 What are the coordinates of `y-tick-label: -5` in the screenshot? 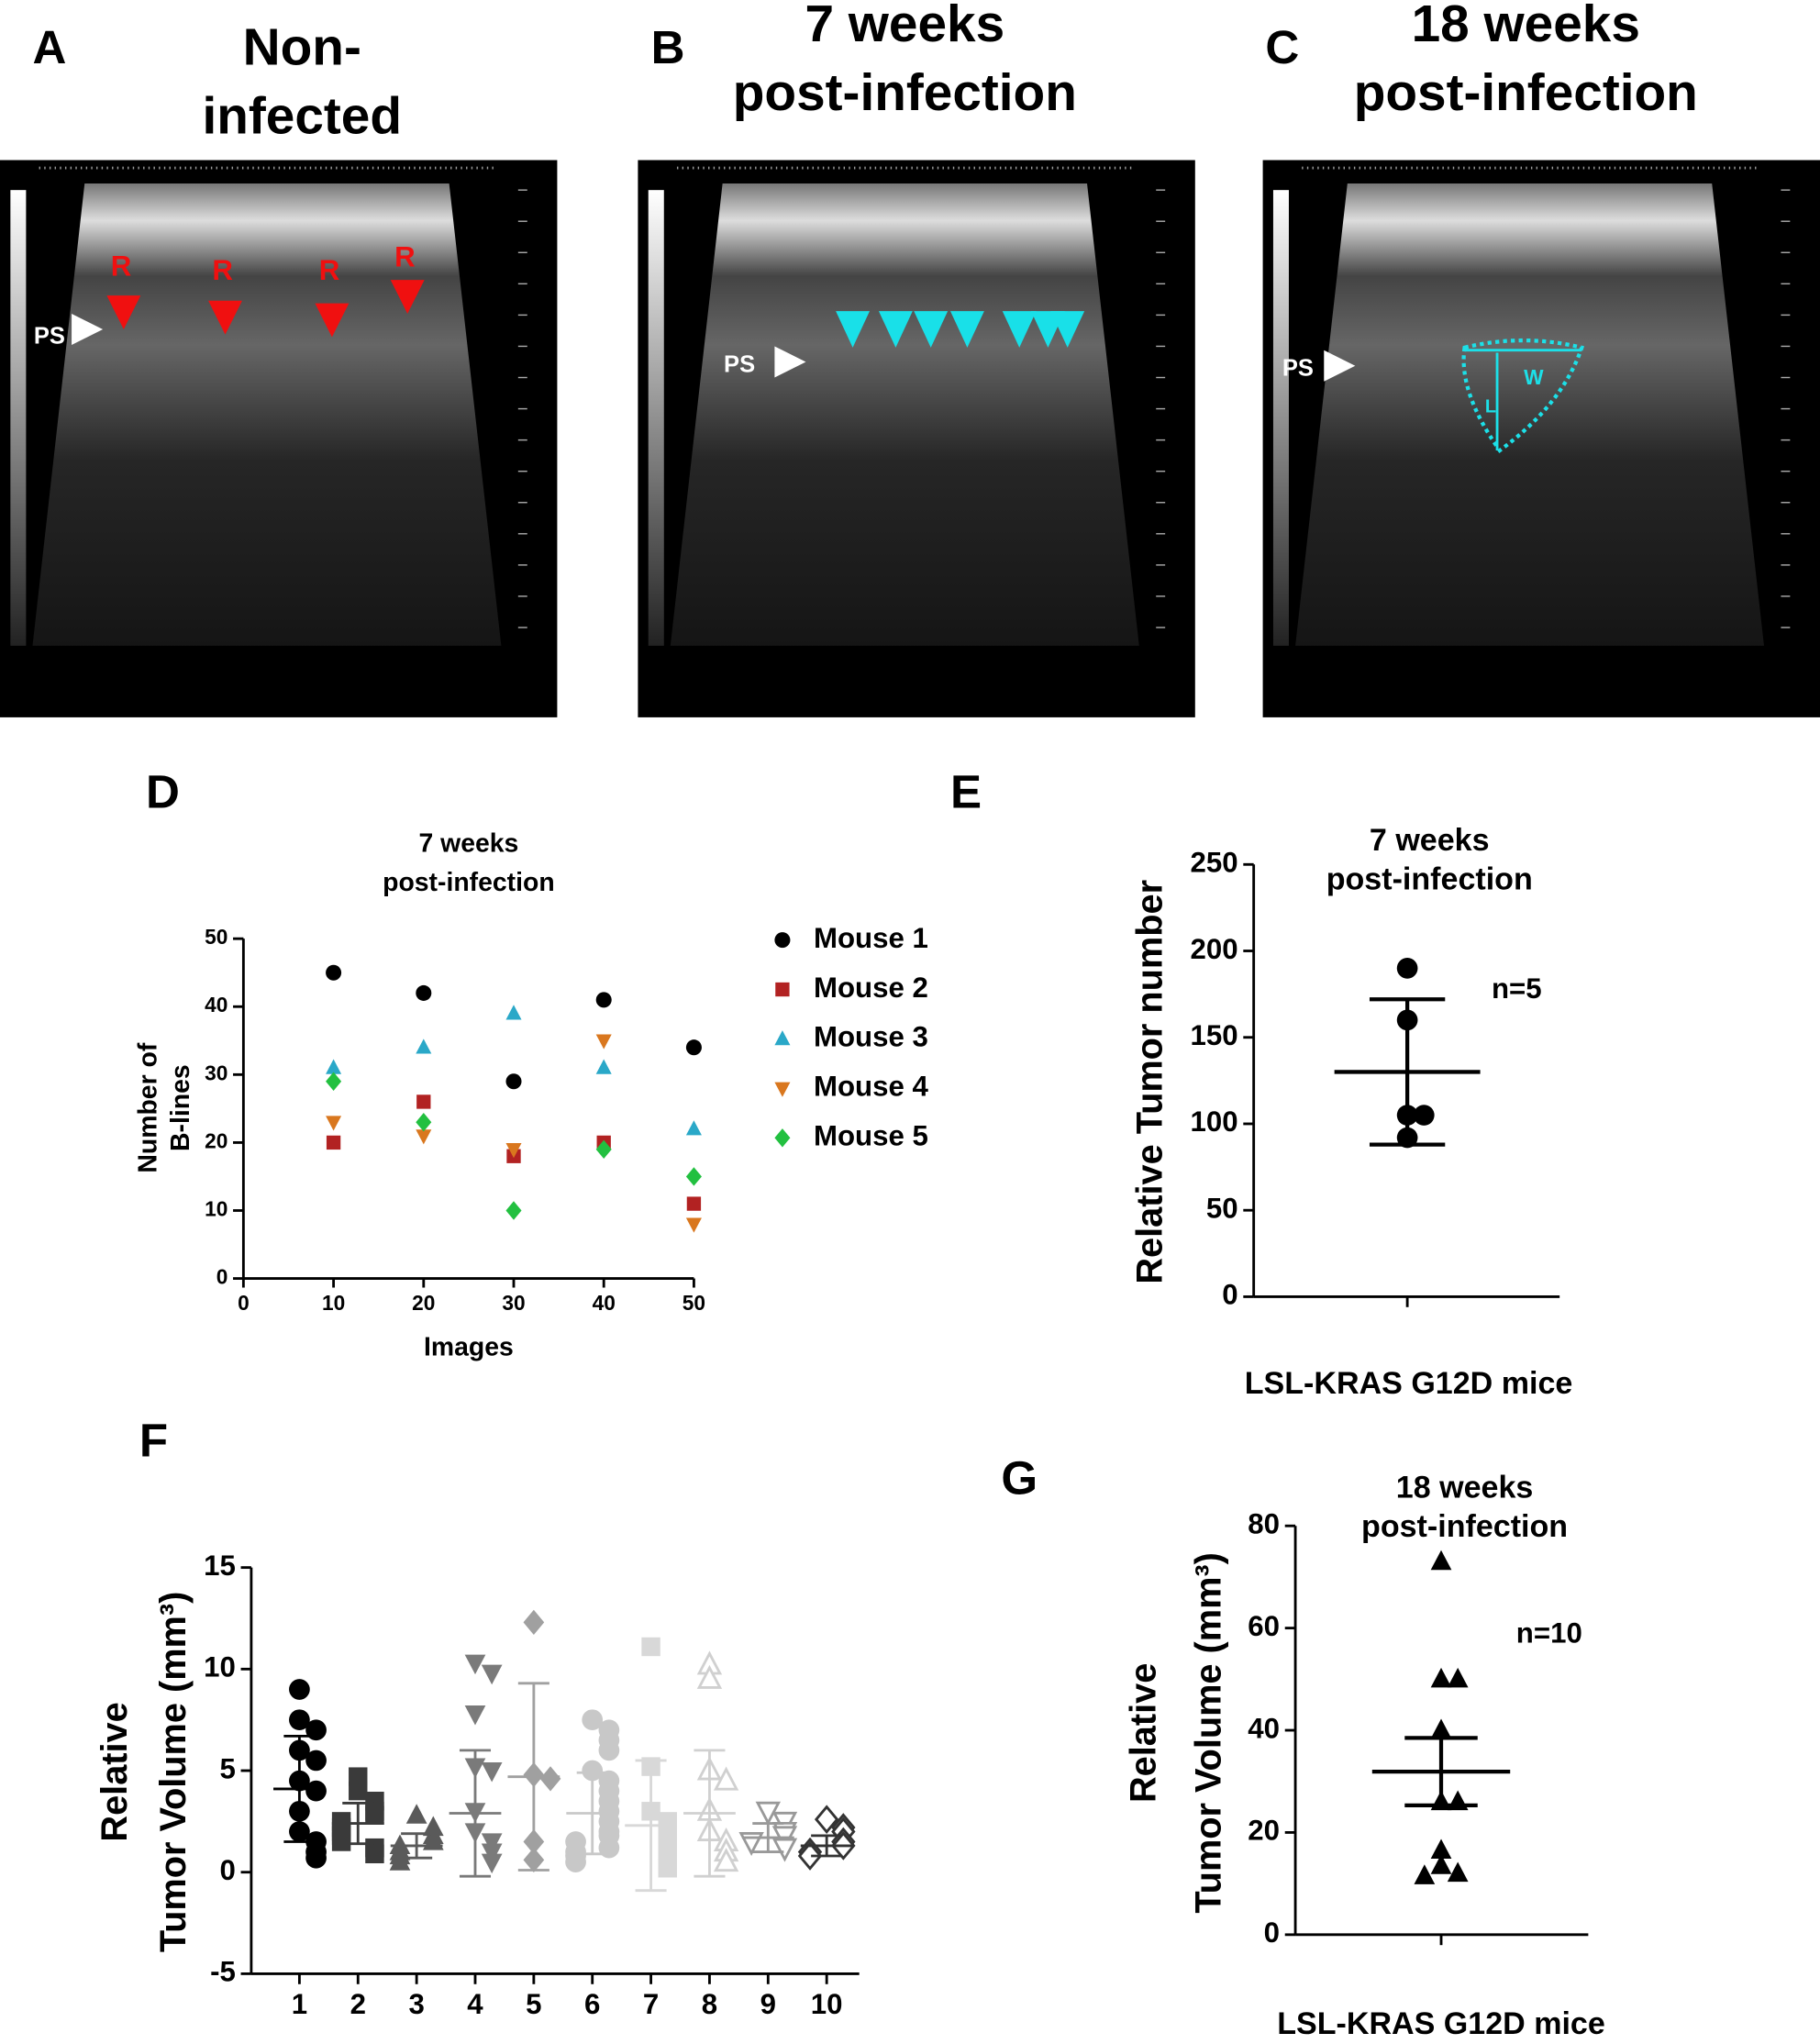 It's located at (223, 1972).